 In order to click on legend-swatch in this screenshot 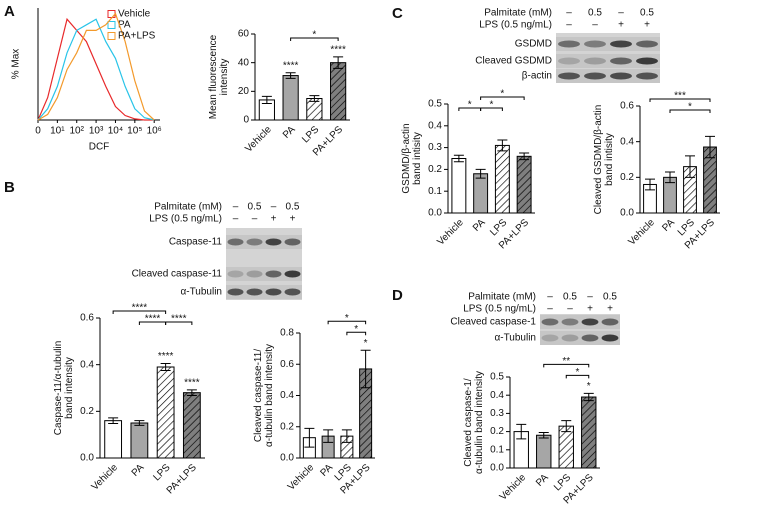, I will do `click(111, 25)`.